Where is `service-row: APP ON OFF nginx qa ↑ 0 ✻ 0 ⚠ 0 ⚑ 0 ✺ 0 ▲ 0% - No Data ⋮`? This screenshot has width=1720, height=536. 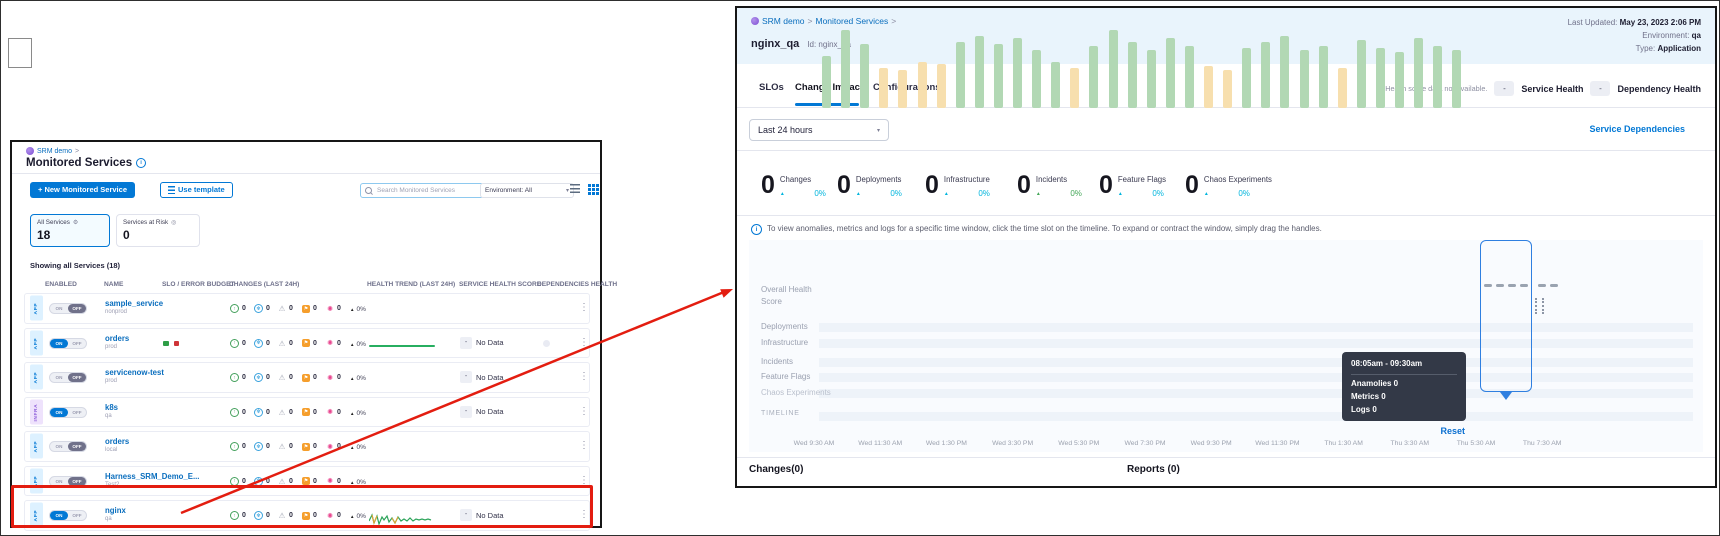 service-row: APP ON OFF nginx qa ↑ 0 ✻ 0 ⚠ 0 ⚑ 0 ✺ 0 ▲ 0% - No Data ⋮ is located at coordinates (307, 515).